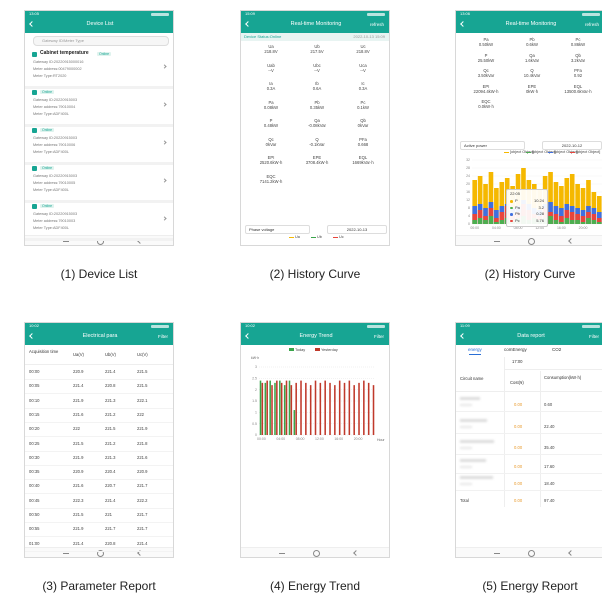 The height and width of the screenshot is (608, 602). I want to click on param-value: -0.1kVar, so click(317, 144).